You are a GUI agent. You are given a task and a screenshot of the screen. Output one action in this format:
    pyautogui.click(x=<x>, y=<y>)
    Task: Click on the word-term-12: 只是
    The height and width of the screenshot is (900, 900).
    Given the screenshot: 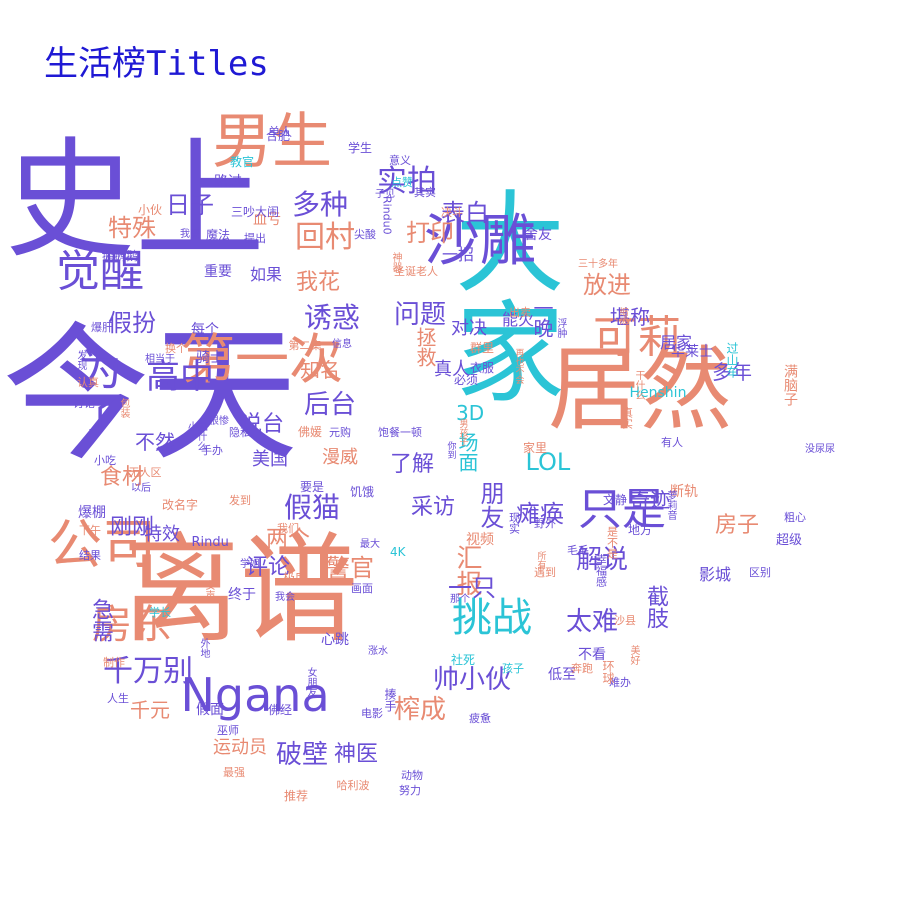 What is the action you would take?
    pyautogui.click(x=622, y=509)
    